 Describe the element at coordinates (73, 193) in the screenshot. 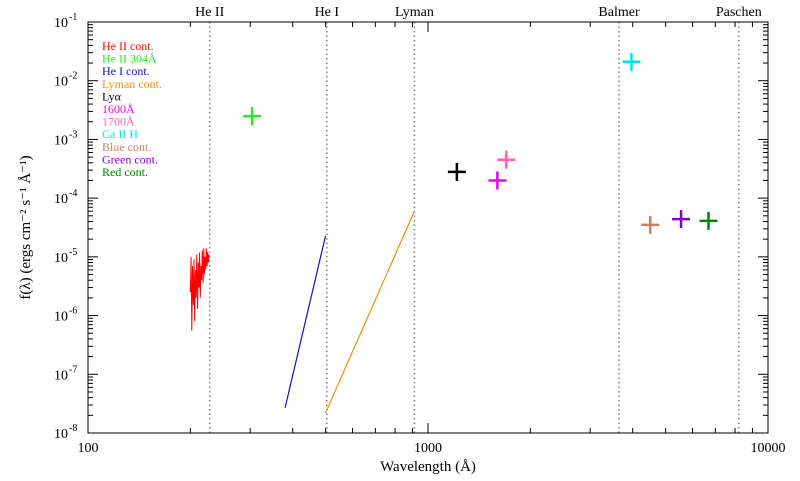

I see `y-tick-exponent: -4` at that location.